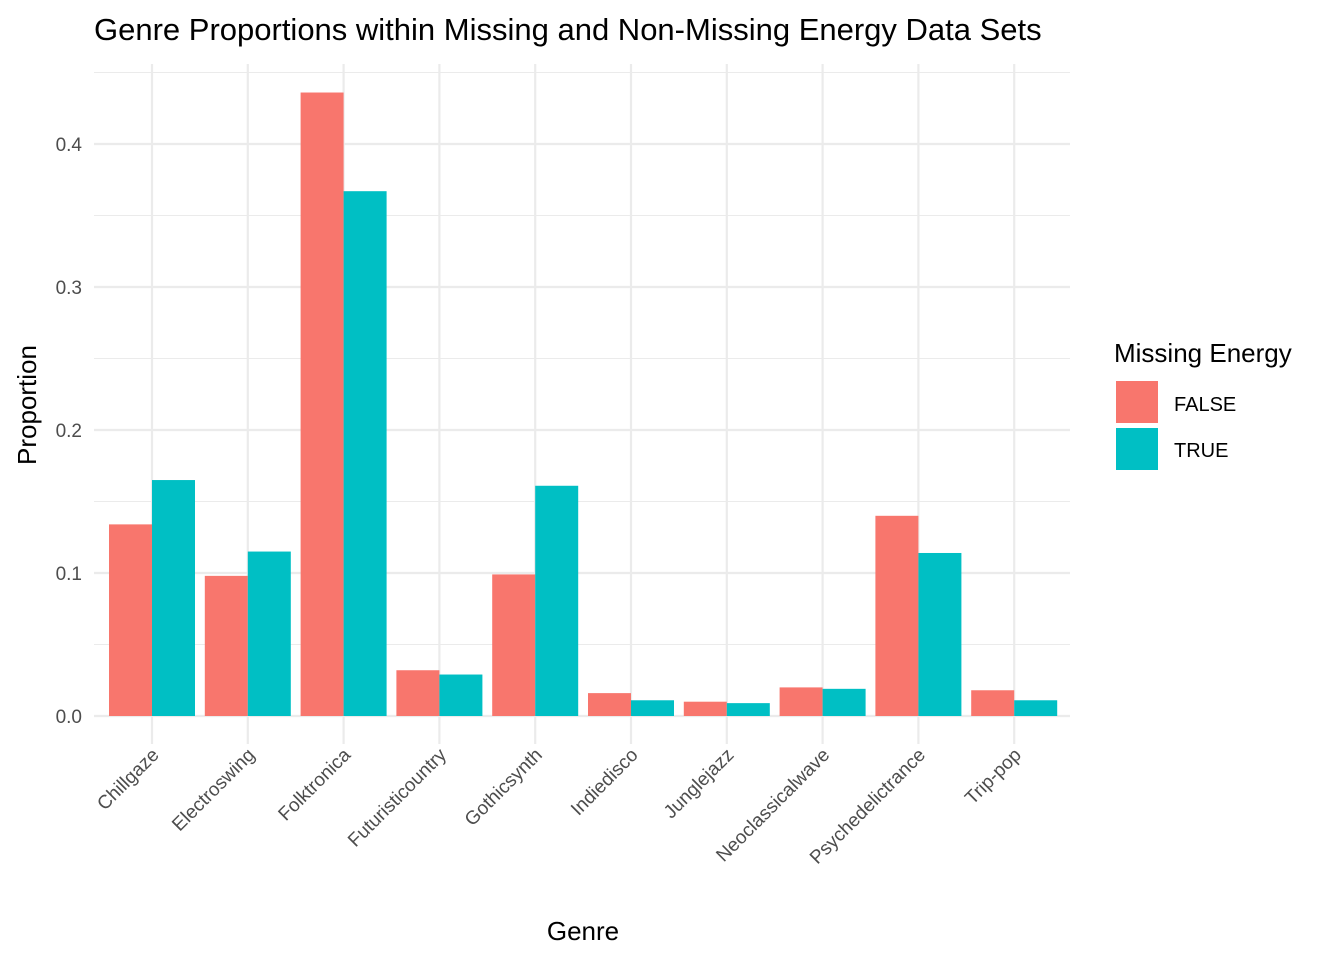  What do you see at coordinates (940, 634) in the screenshot?
I see `bar-true-psychedelictrance` at bounding box center [940, 634].